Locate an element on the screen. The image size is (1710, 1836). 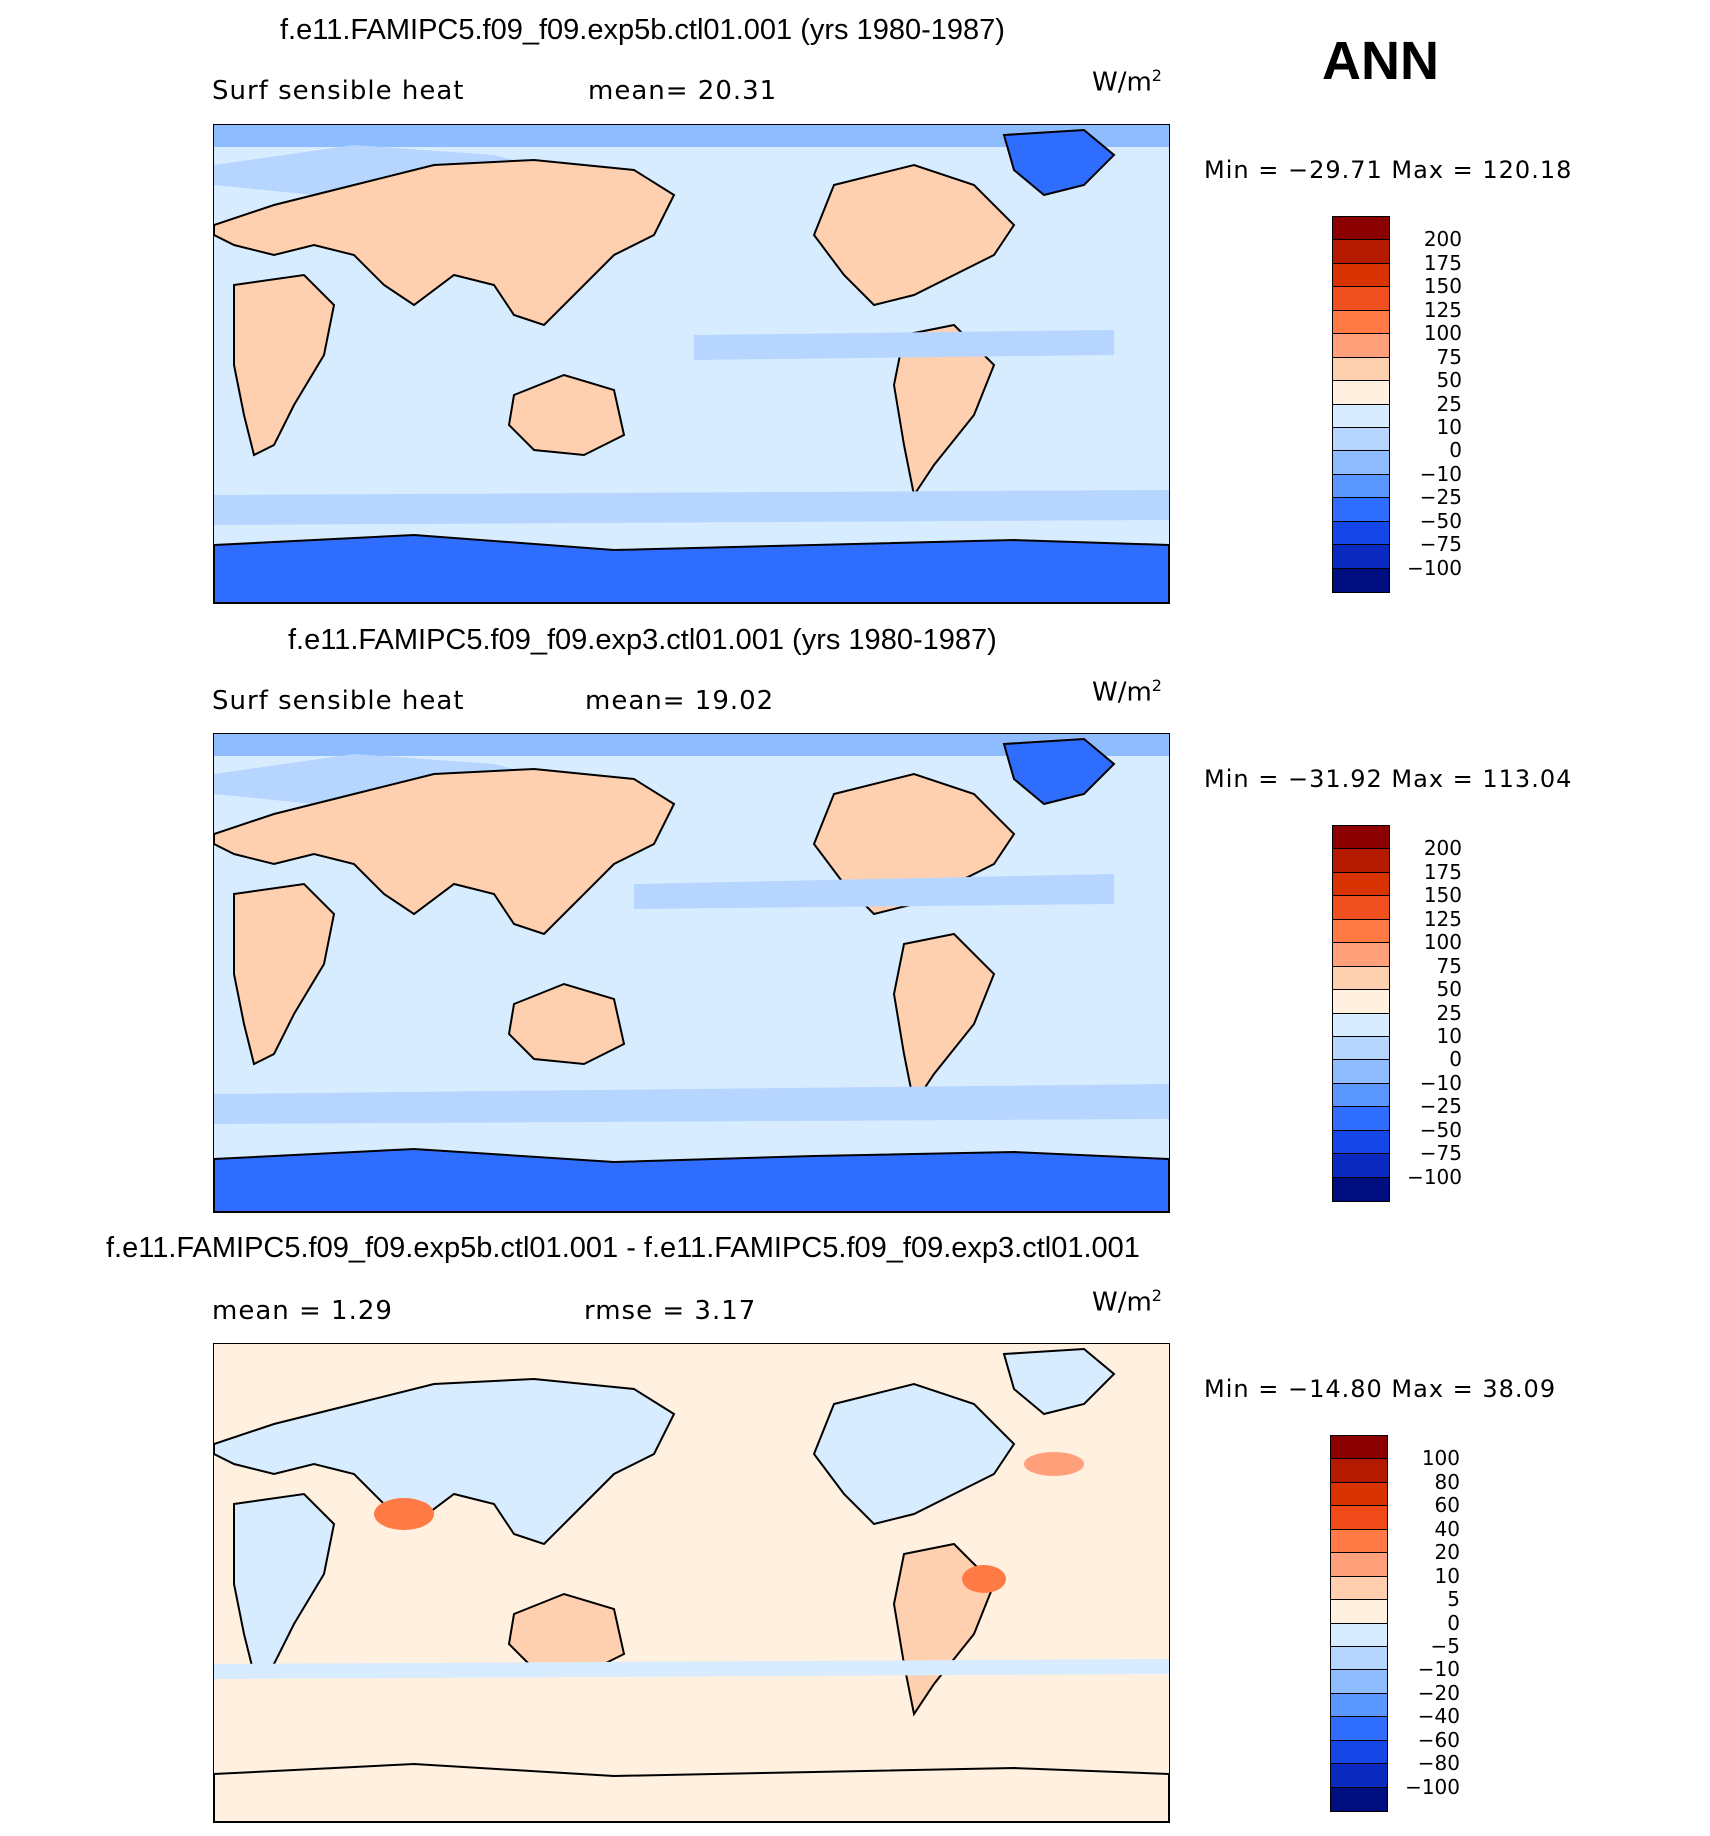
colorbar-label: 125 is located at coordinates (1442, 309).